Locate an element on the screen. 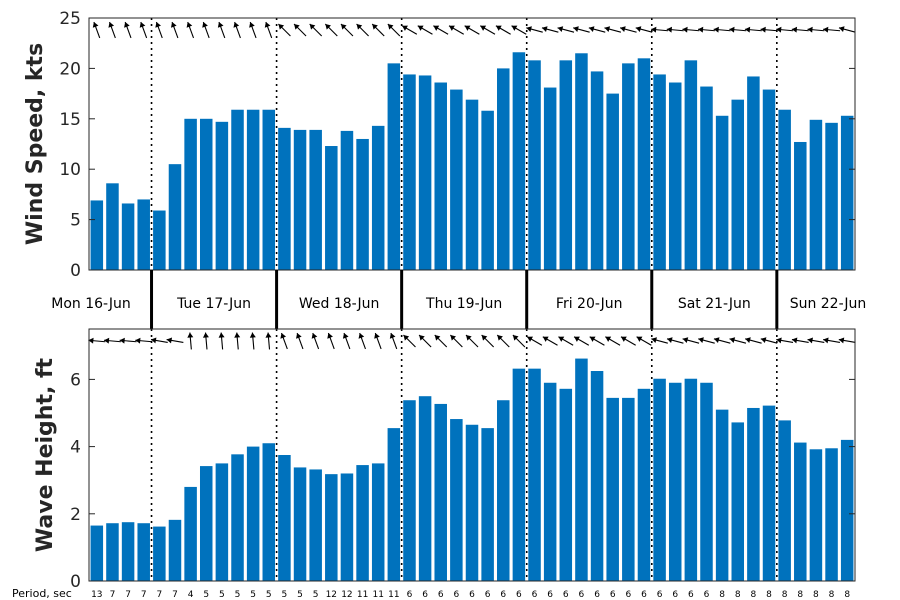 The image size is (900, 600). period-value: 11 is located at coordinates (393, 595).